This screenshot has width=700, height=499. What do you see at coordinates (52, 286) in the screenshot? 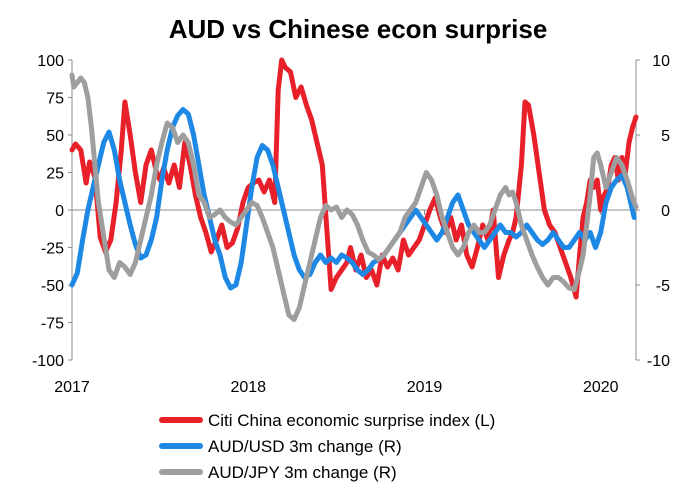
I see `left-tick-label: -50` at bounding box center [52, 286].